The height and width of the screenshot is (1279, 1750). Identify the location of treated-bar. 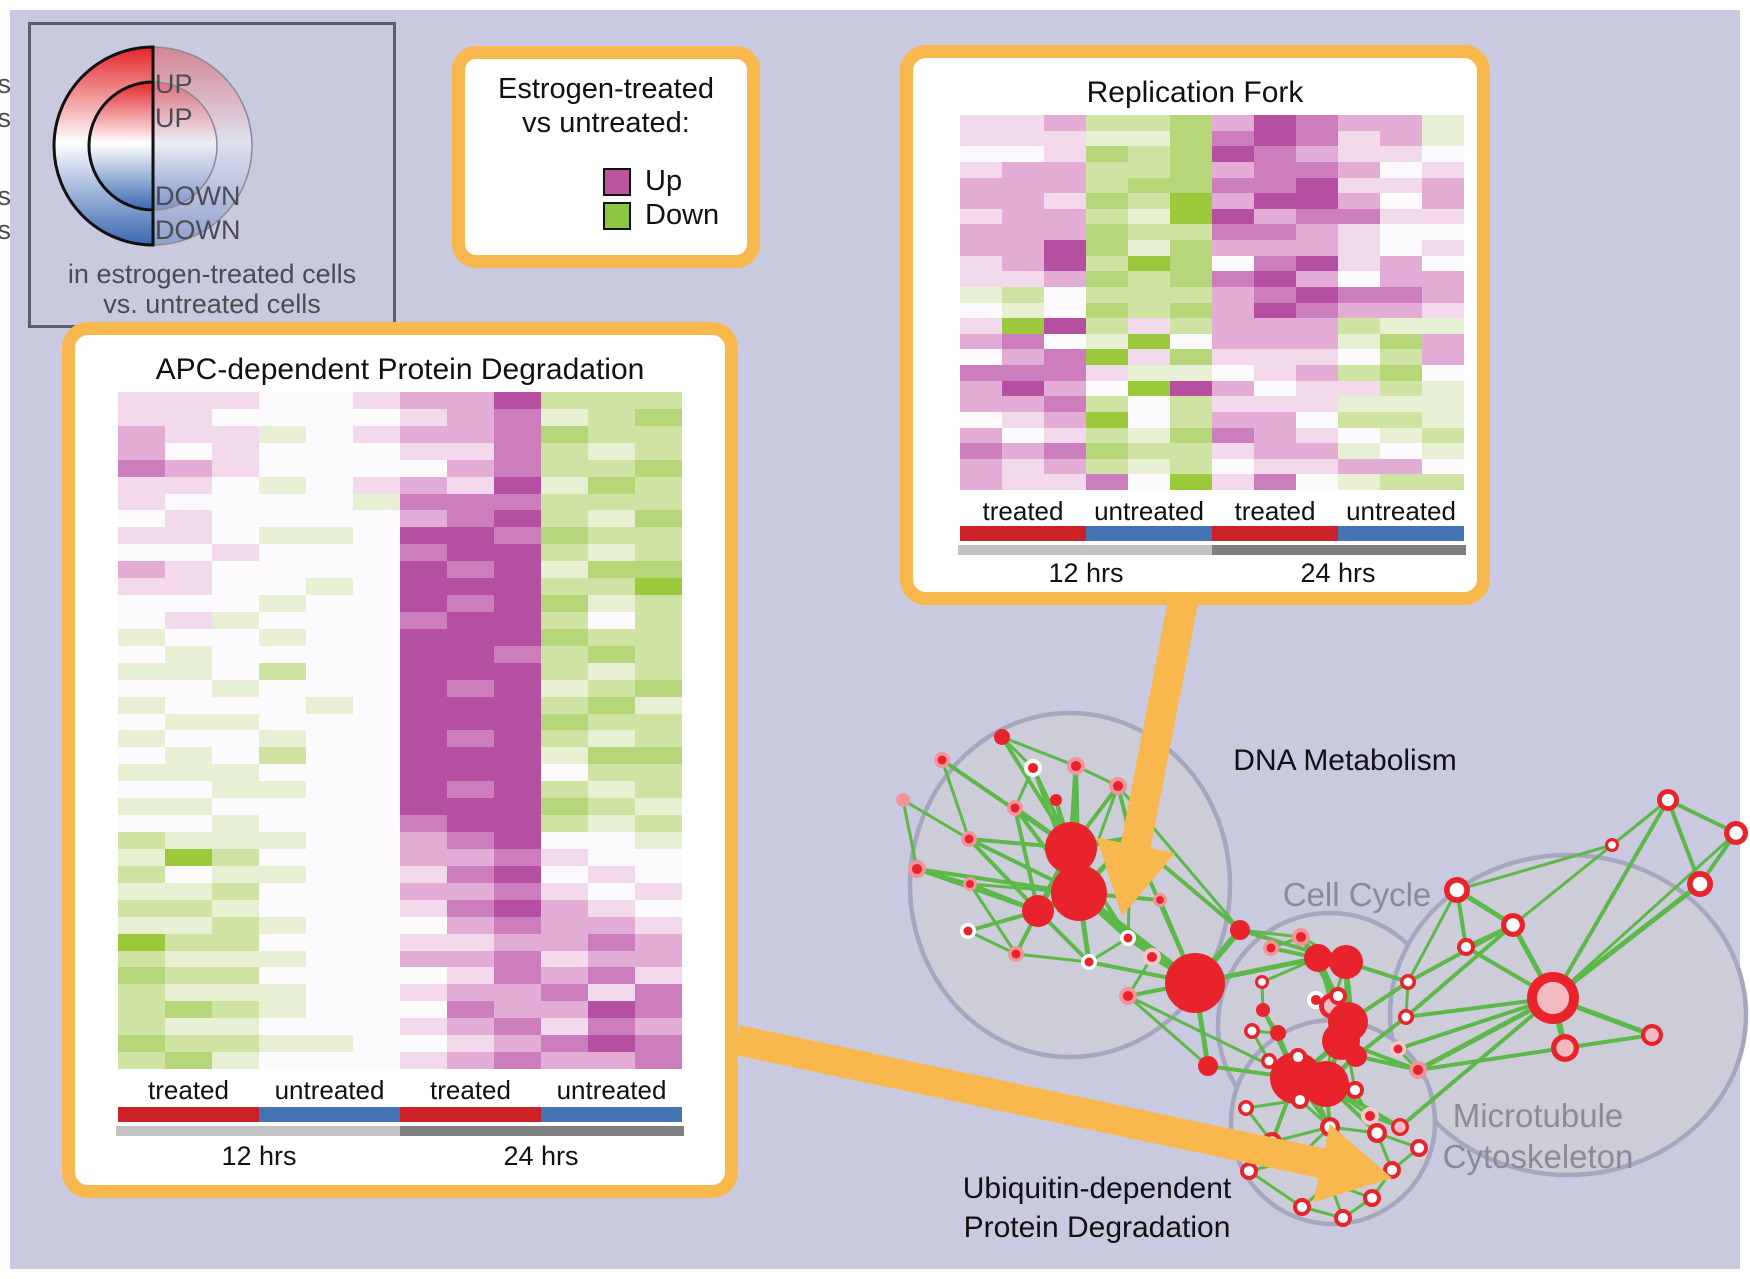
(1023, 533).